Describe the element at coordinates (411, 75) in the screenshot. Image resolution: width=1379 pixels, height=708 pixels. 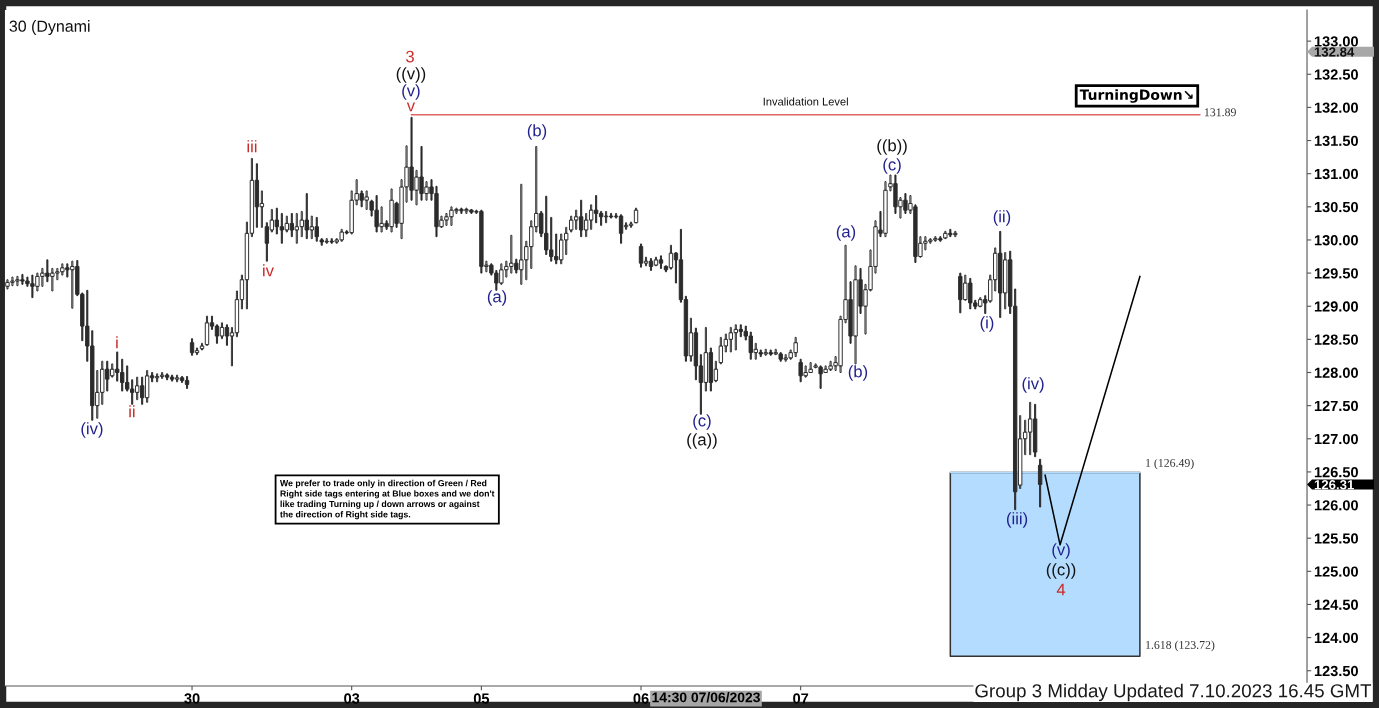
I see `annotation: ((v))` at that location.